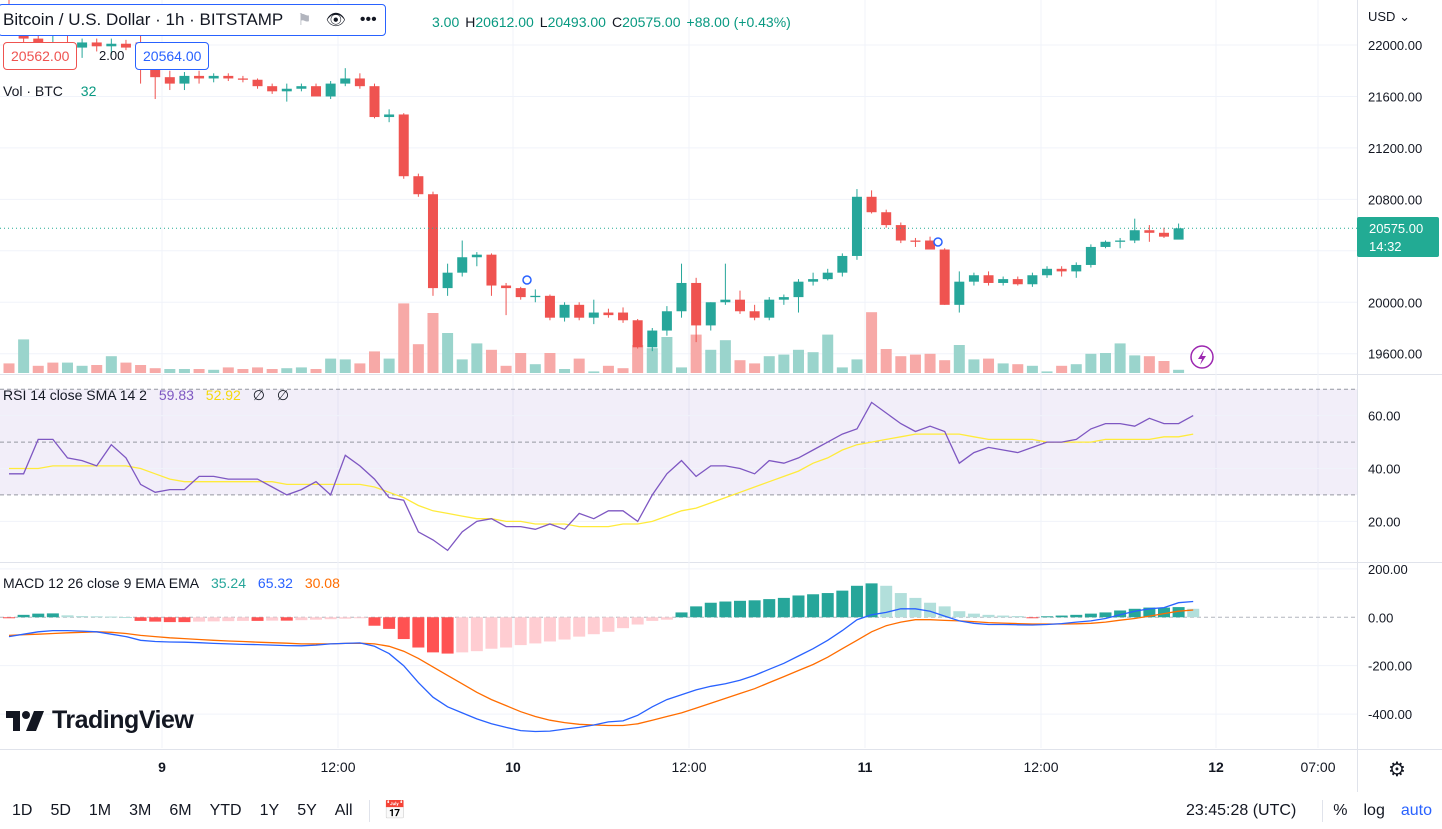 The width and height of the screenshot is (1442, 829). I want to click on ohlc-open: 3.00, so click(446, 22).